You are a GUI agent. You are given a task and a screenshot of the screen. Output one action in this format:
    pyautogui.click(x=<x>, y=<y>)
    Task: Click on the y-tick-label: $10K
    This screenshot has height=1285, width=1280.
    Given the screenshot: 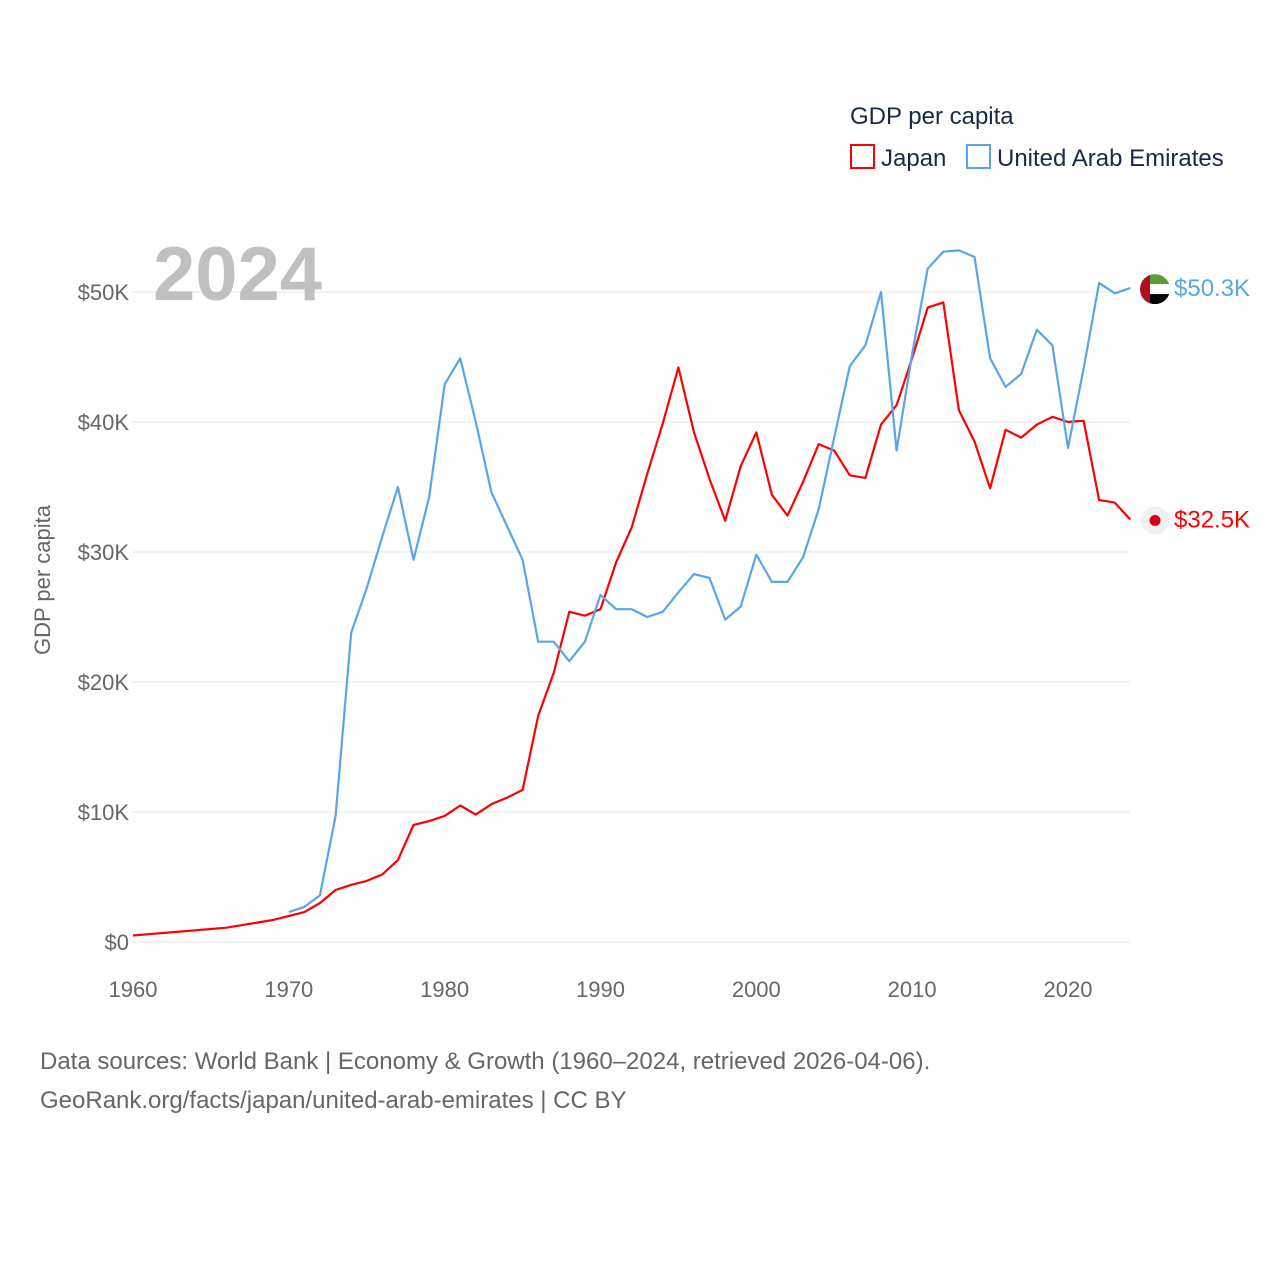 What is the action you would take?
    pyautogui.click(x=104, y=812)
    